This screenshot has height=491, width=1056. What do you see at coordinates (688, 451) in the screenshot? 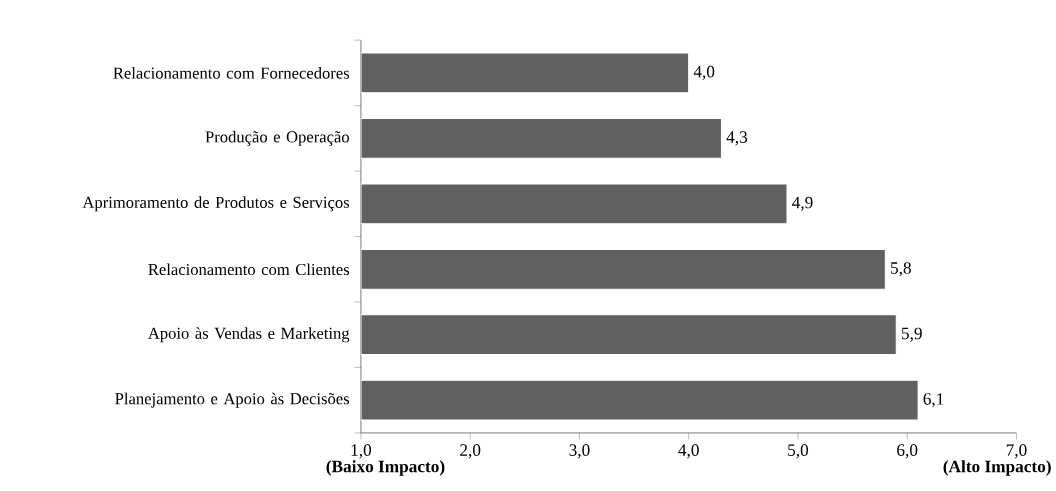
I see `x-tick-label: 4,0` at bounding box center [688, 451].